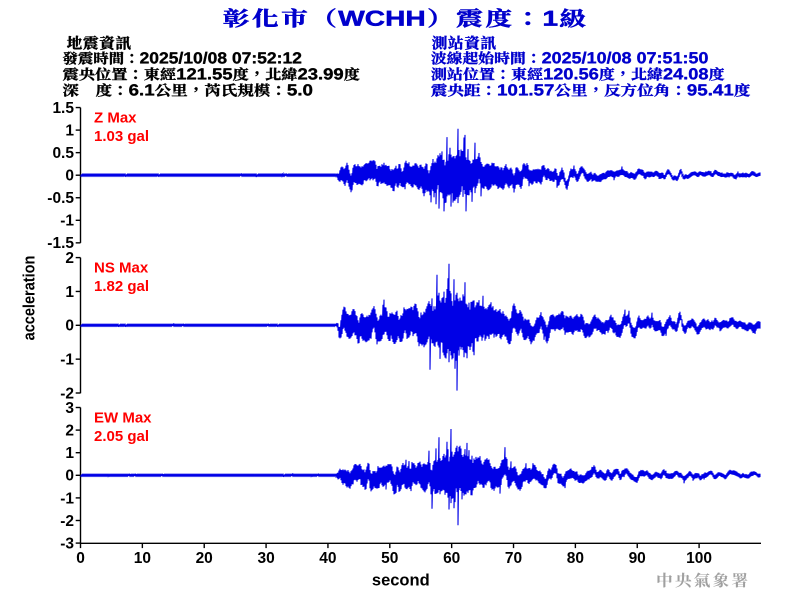 The width and height of the screenshot is (800, 600). Describe the element at coordinates (60, 243) in the screenshot. I see `svg-text: -1.5` at that location.